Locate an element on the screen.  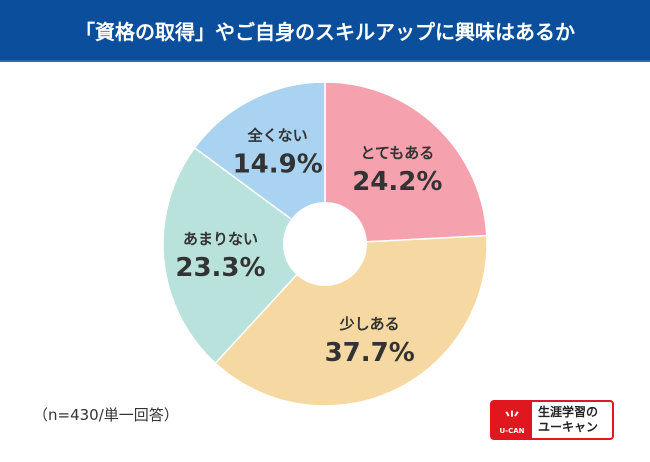
ucan-logo: ⺌ U-CAN 生涯学習の ユーキャン is located at coordinates (552, 420).